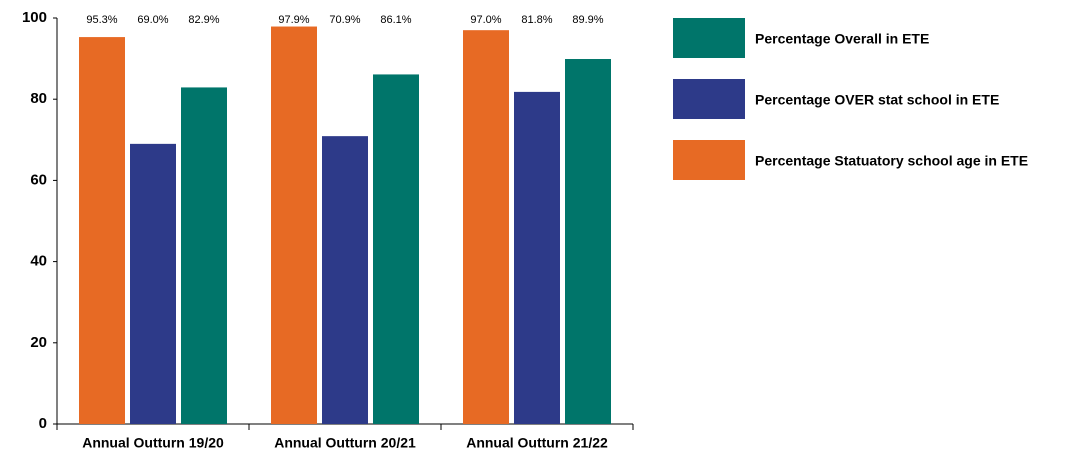  Describe the element at coordinates (34, 17) in the screenshot. I see `y-tick-label: 100` at that location.